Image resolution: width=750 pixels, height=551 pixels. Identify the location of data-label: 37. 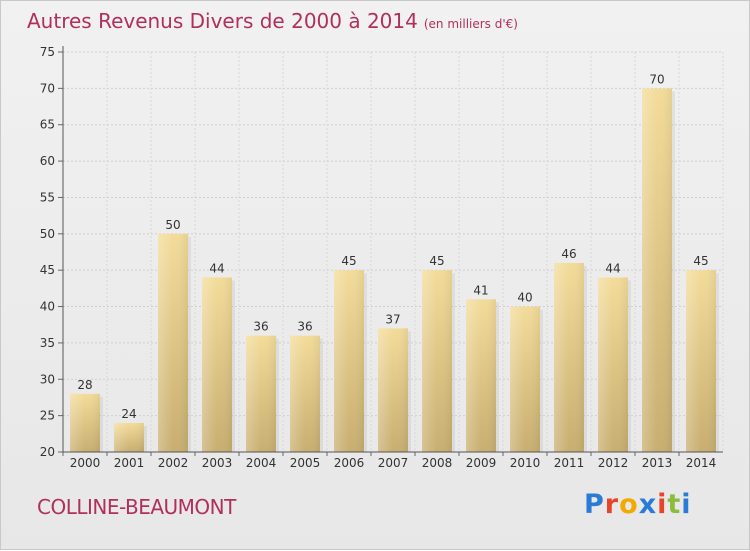
(392, 319).